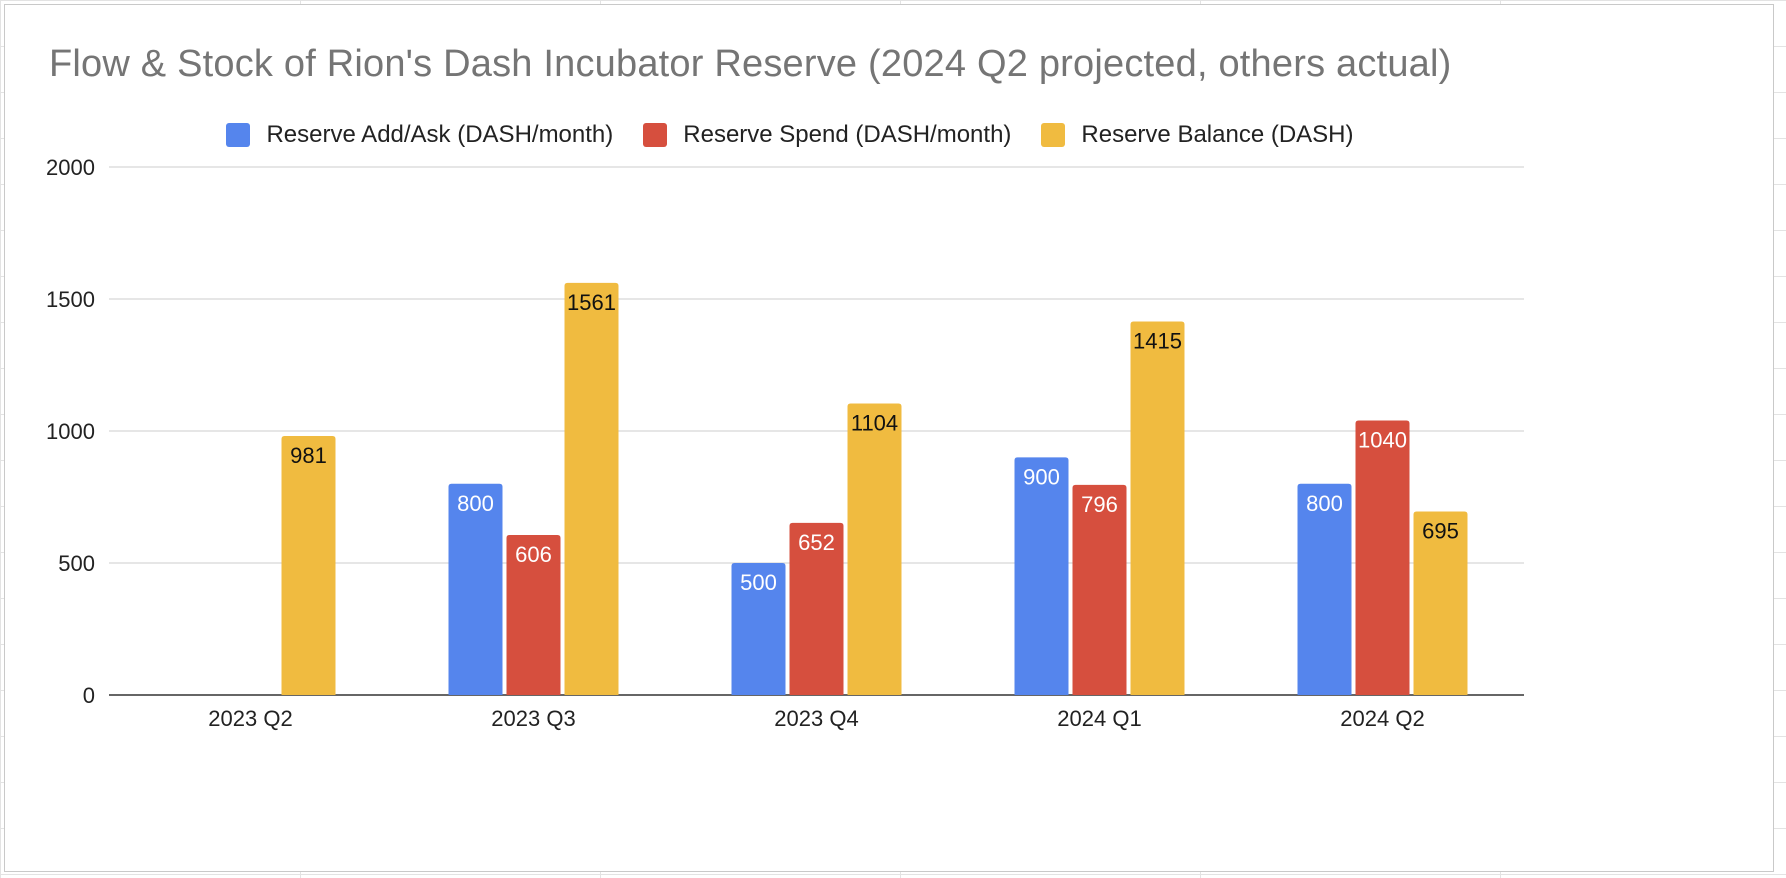 This screenshot has width=1786, height=878. I want to click on bar-data-label: 981, so click(308, 455).